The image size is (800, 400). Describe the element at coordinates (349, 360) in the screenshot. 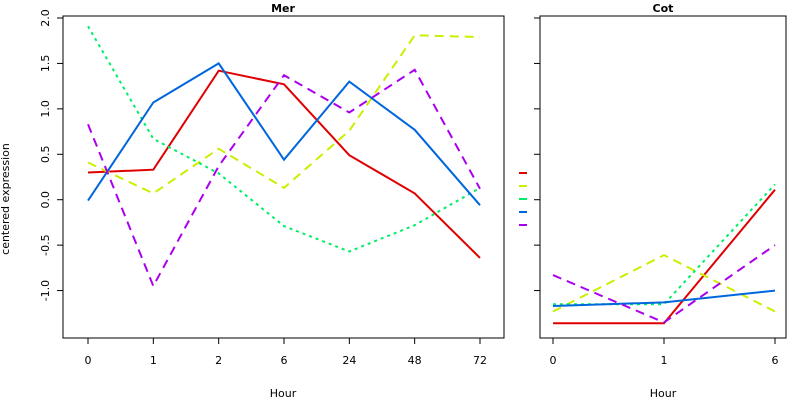

I see `x-tick-label-mer: 24` at that location.